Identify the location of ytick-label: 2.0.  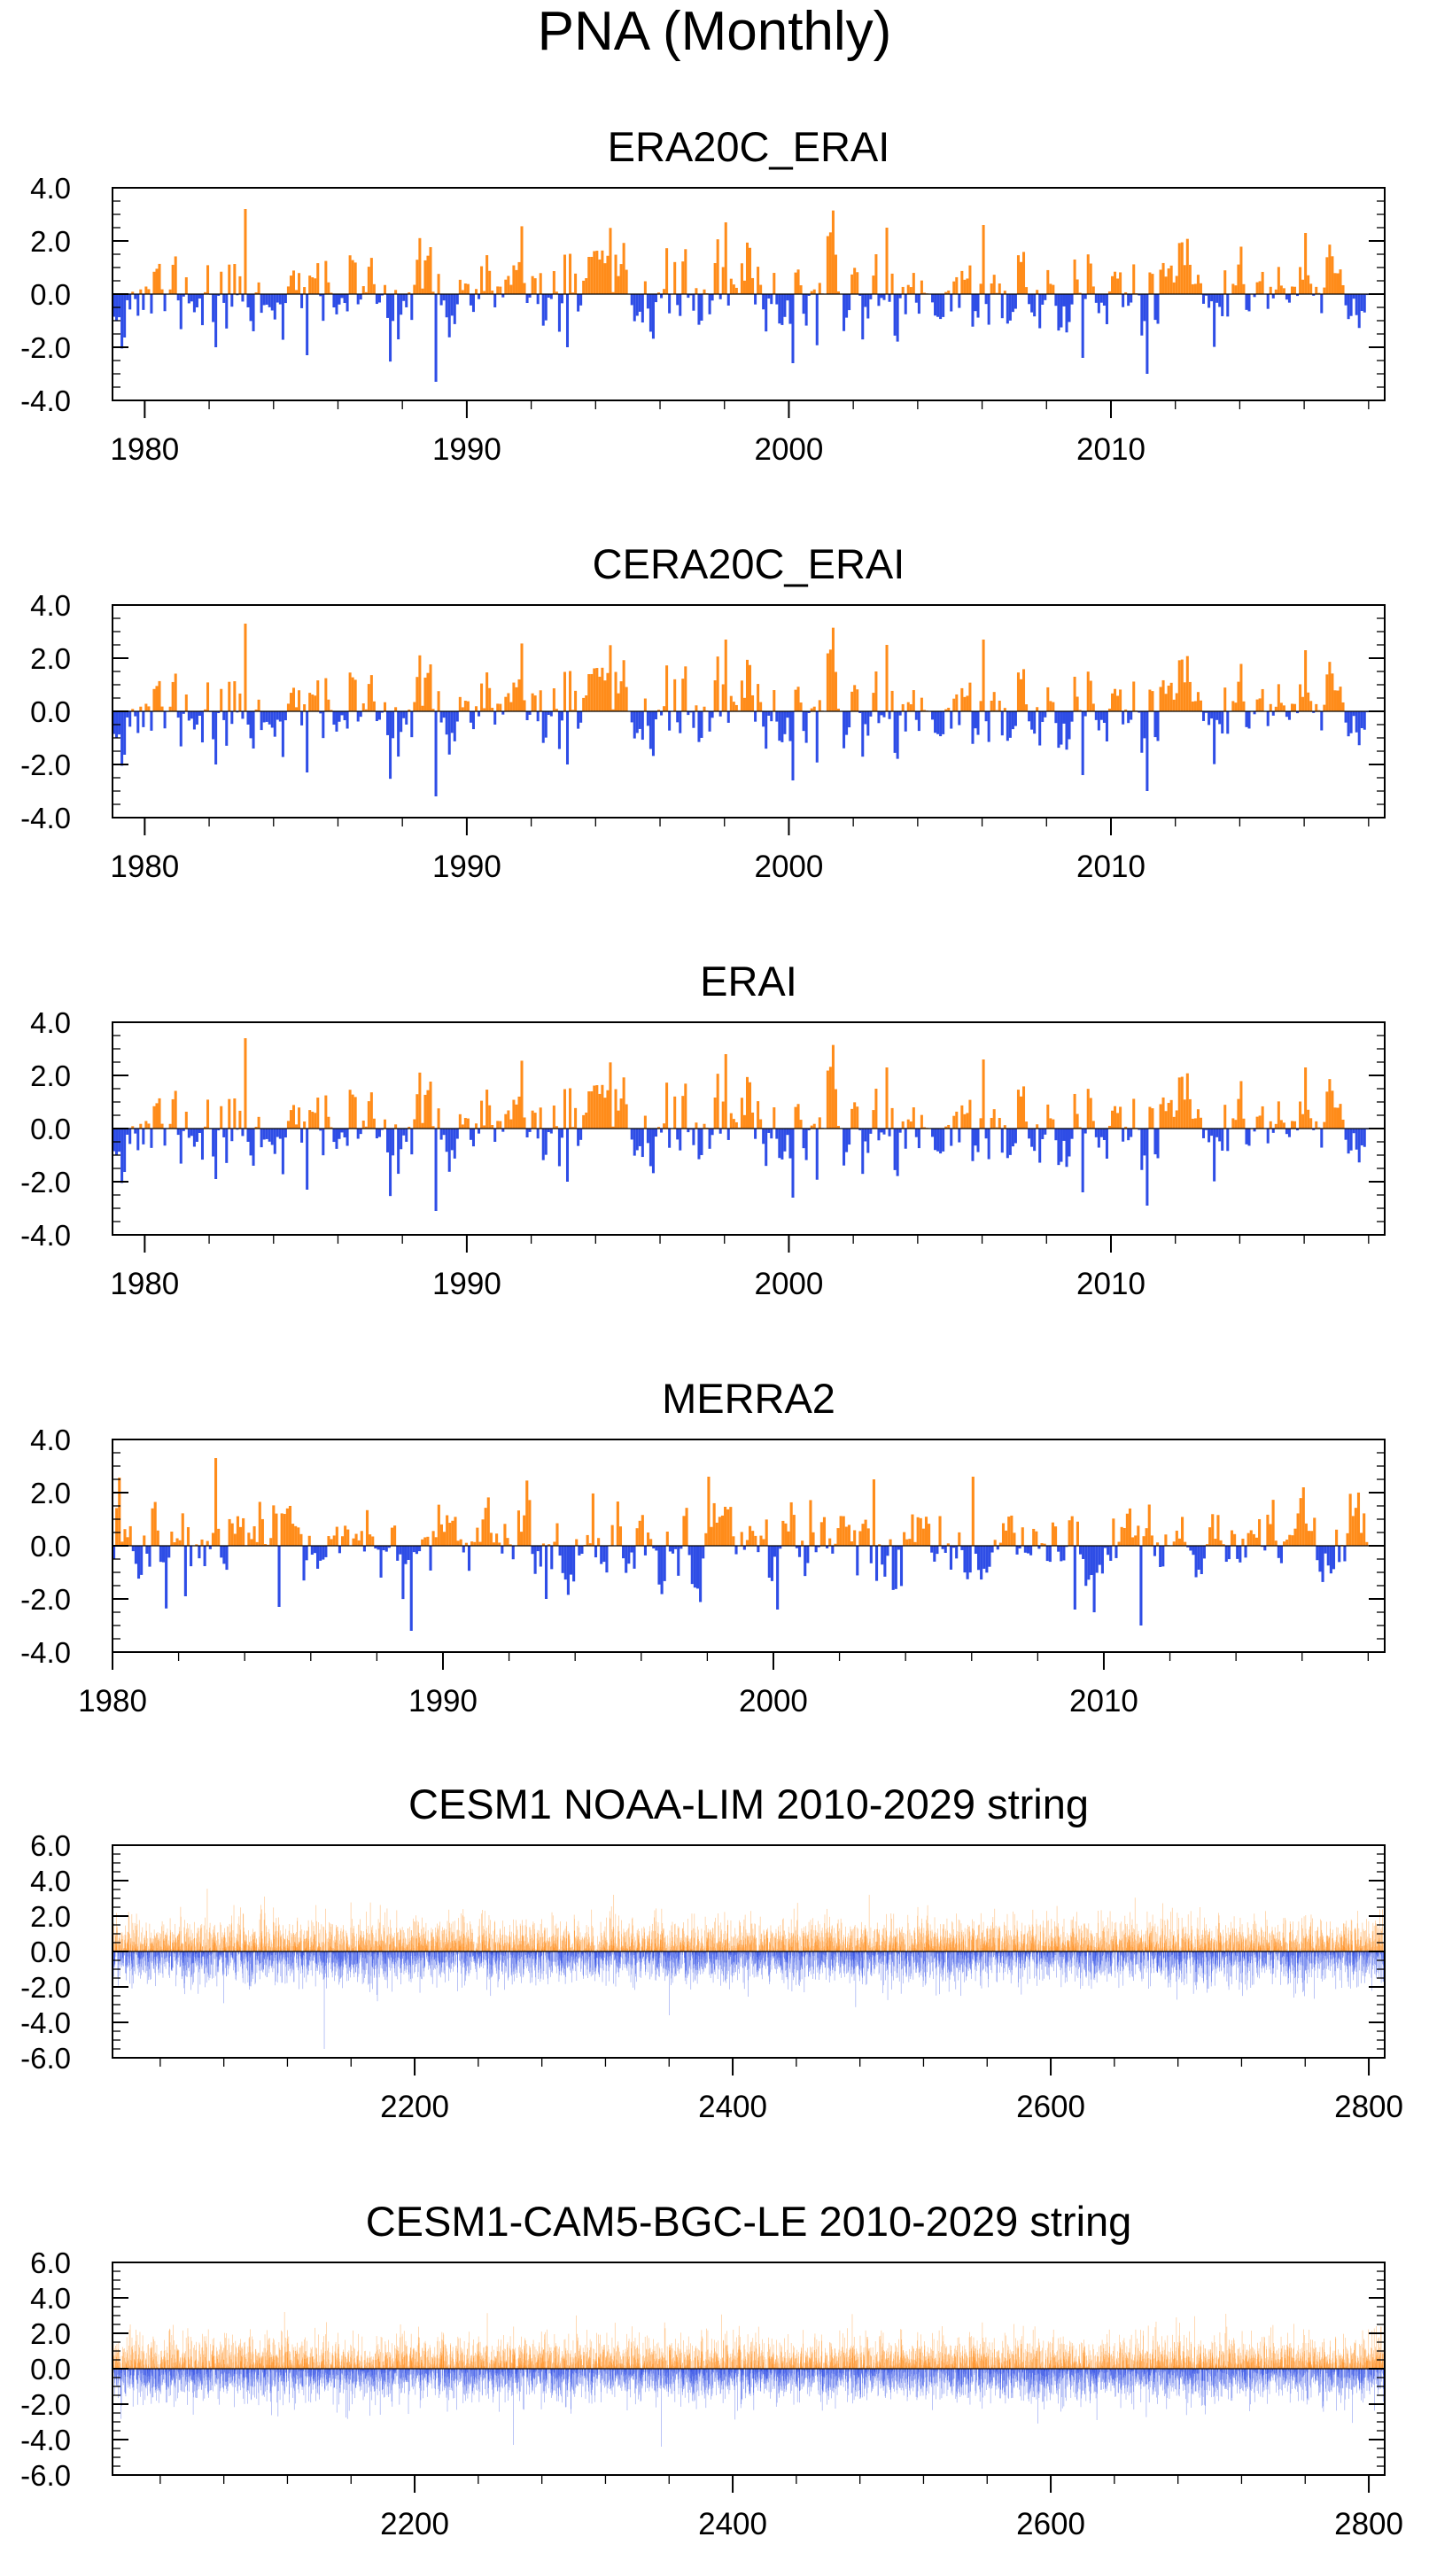
(50, 241).